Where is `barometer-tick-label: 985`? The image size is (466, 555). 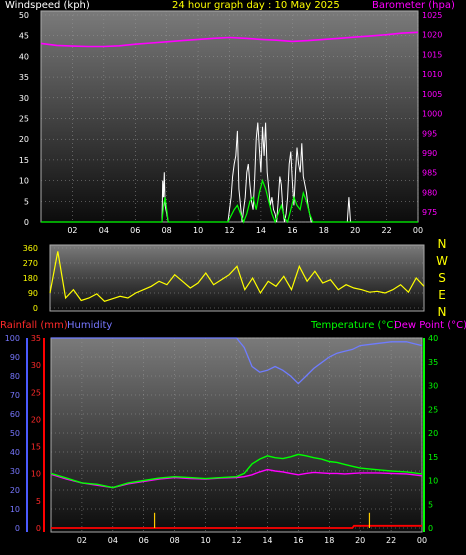 barometer-tick-label: 985 is located at coordinates (429, 173).